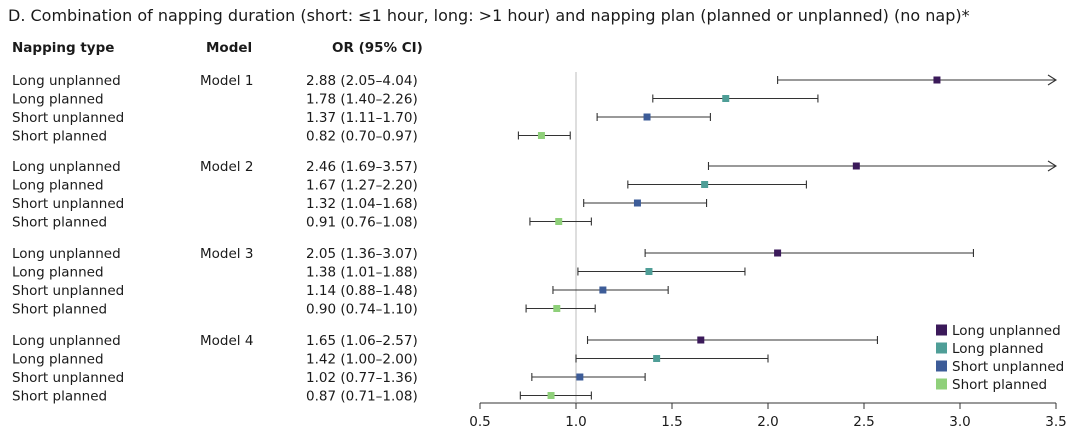  I want to click on legend-swatch-long-planned, so click(941, 348).